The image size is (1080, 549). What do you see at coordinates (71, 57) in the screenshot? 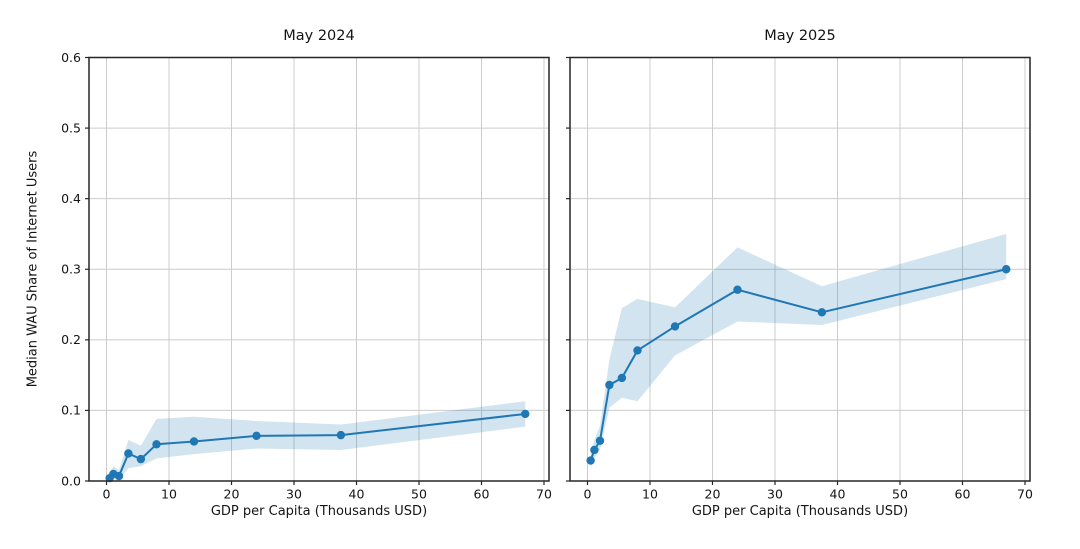
I see `y-tick-label: 0.6` at bounding box center [71, 57].